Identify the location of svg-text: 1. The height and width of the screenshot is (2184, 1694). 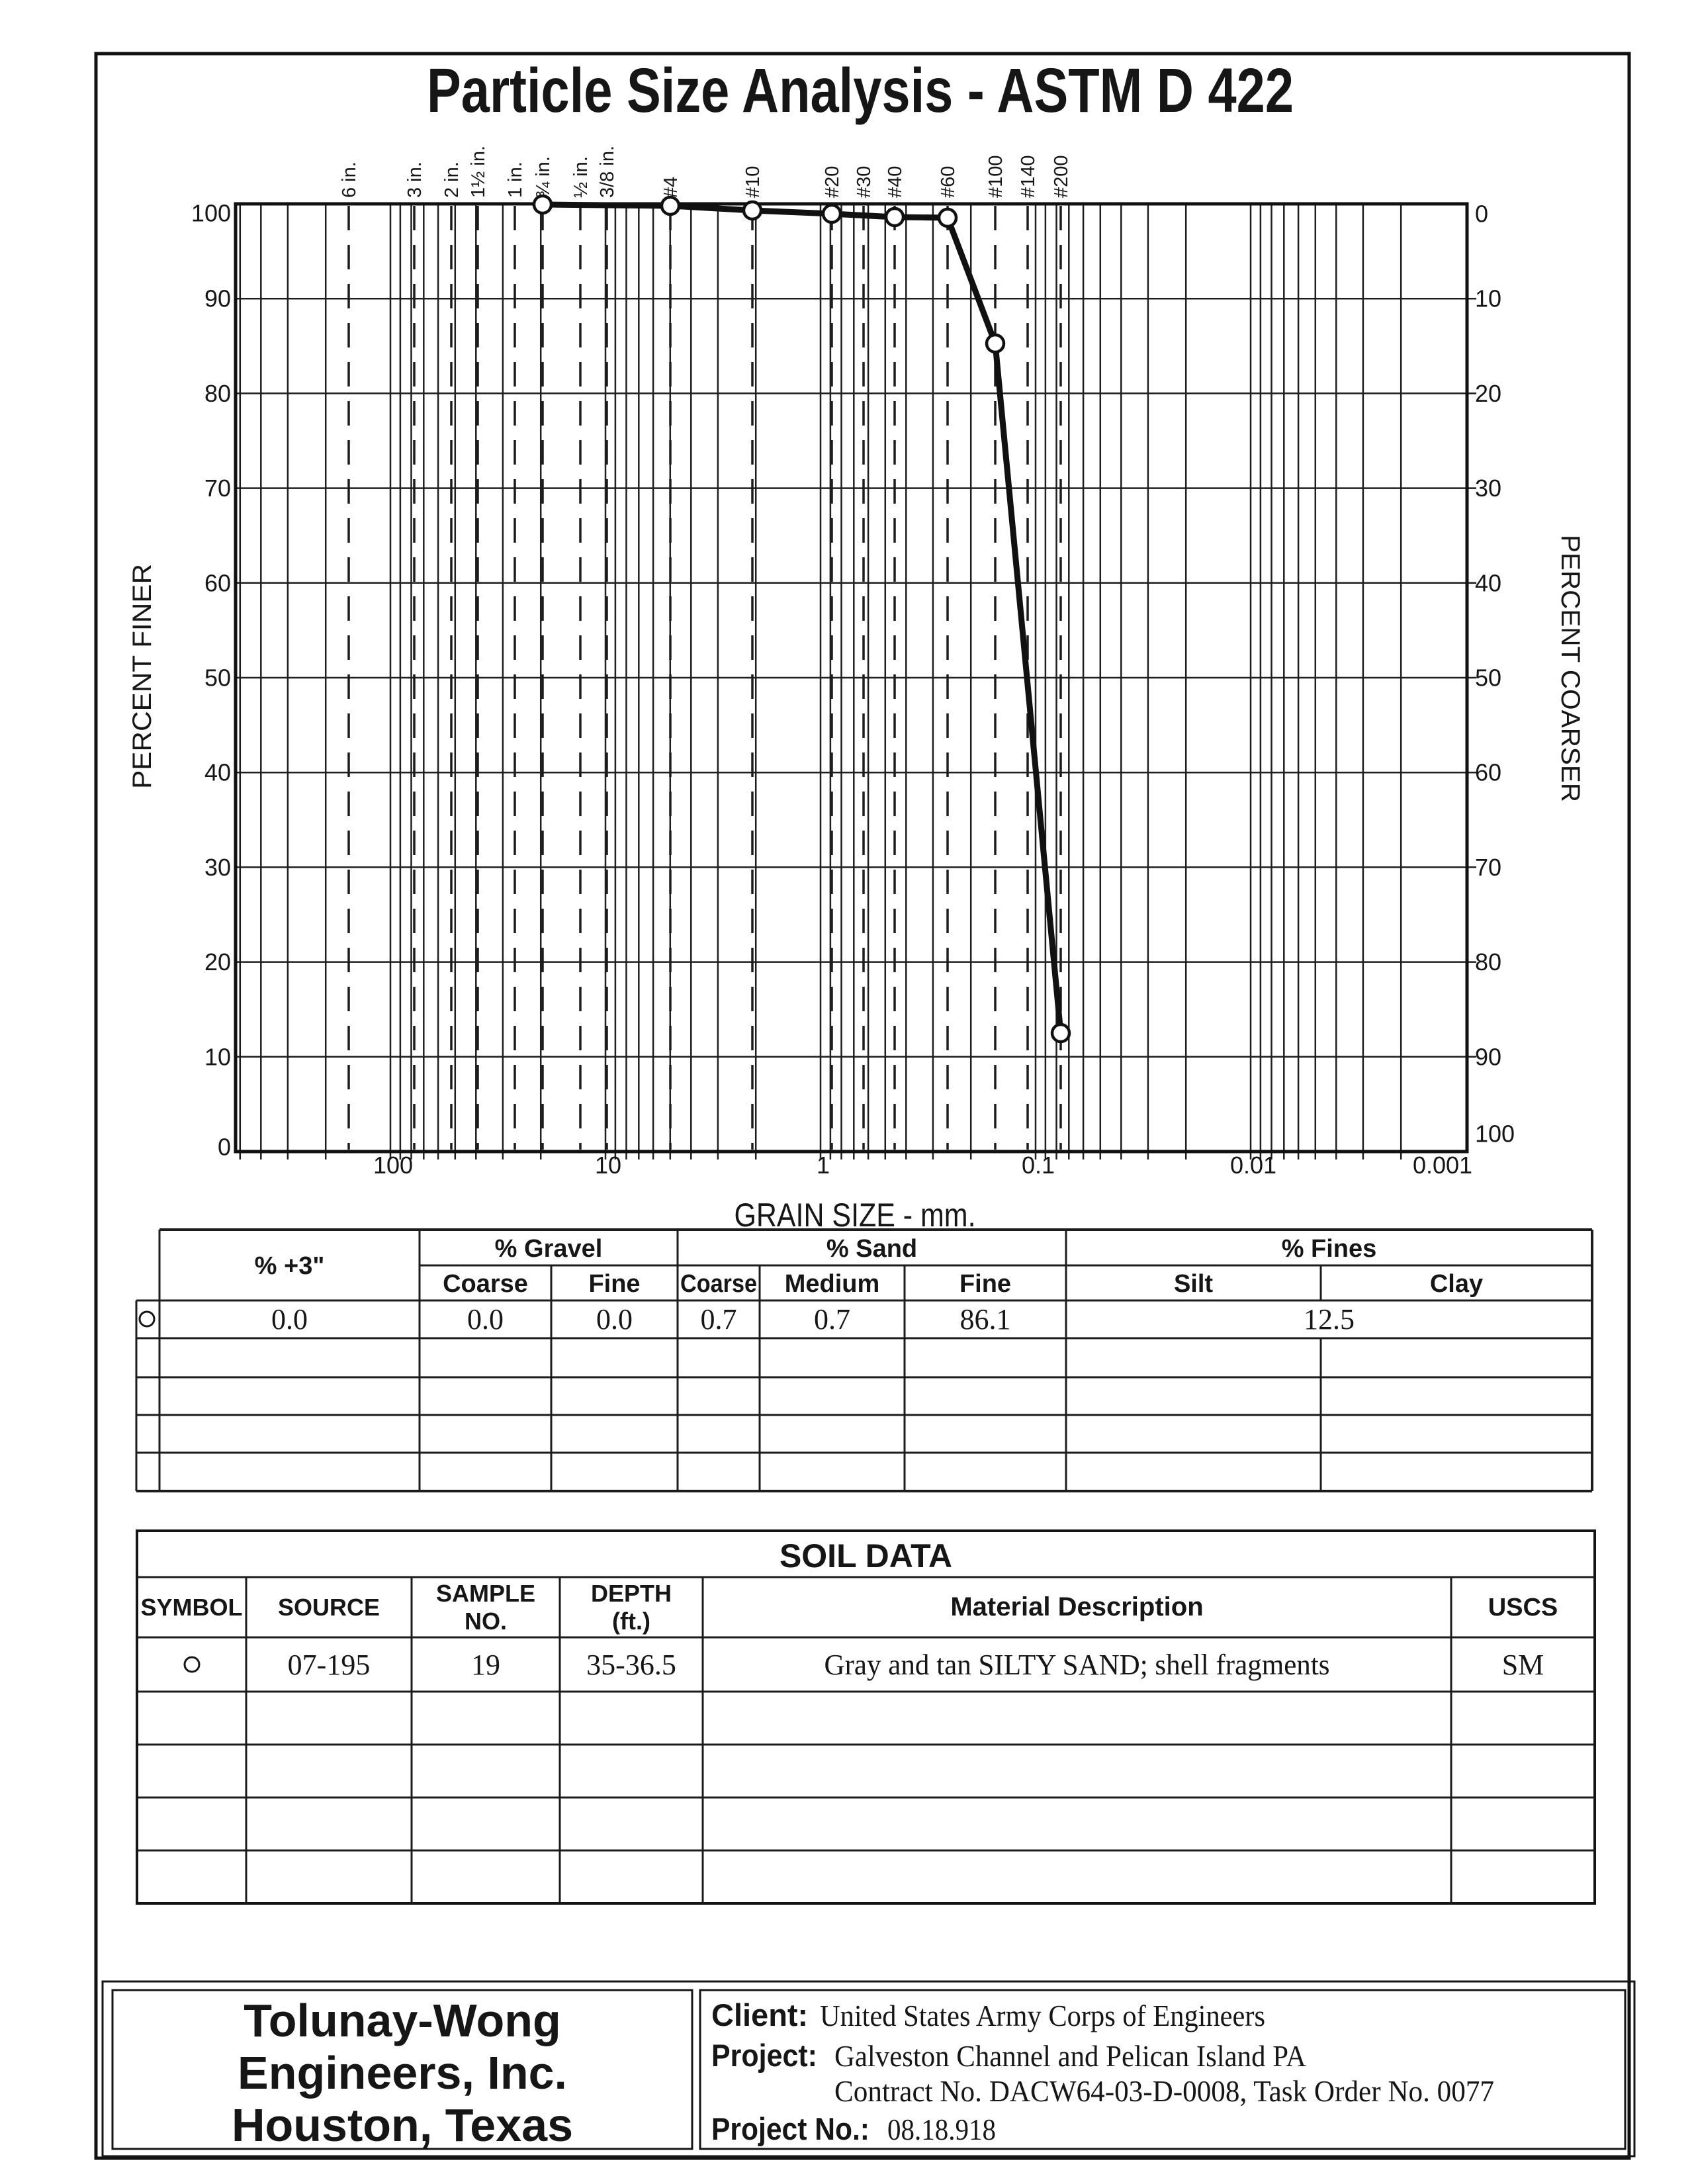
(823, 1165).